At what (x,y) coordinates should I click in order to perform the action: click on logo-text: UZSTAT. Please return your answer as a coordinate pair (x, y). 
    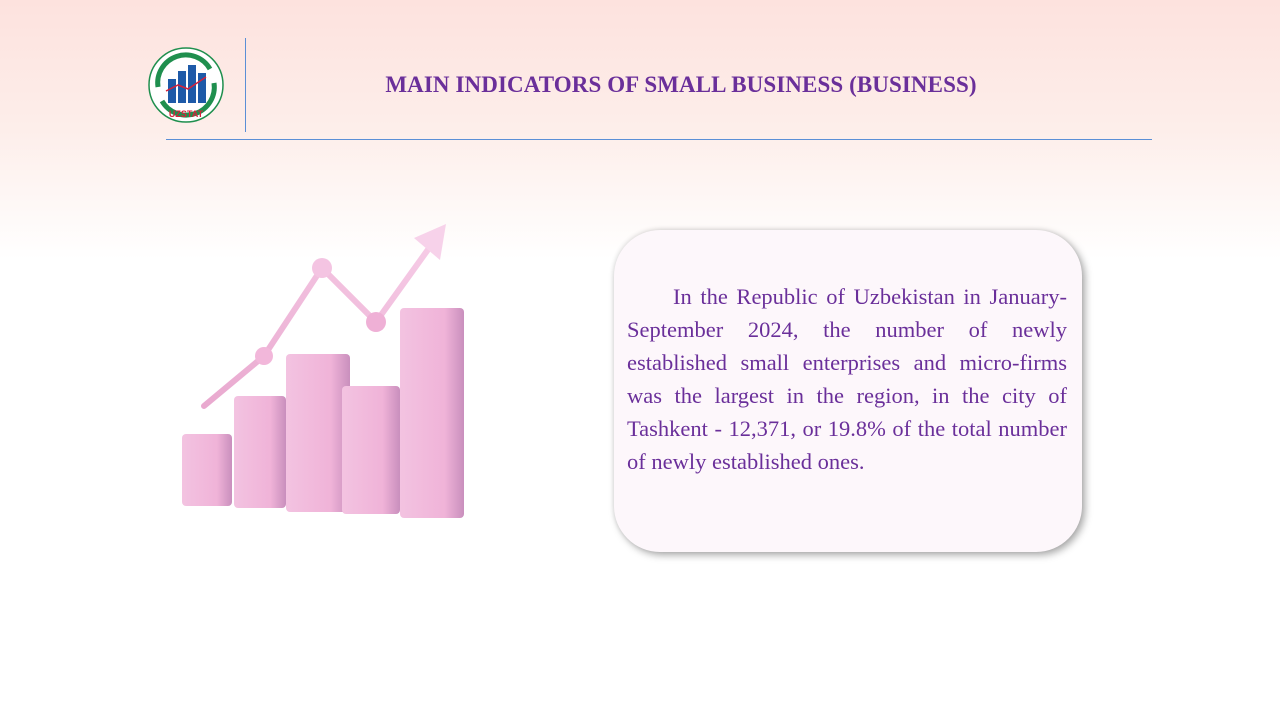
    Looking at the image, I should click on (186, 114).